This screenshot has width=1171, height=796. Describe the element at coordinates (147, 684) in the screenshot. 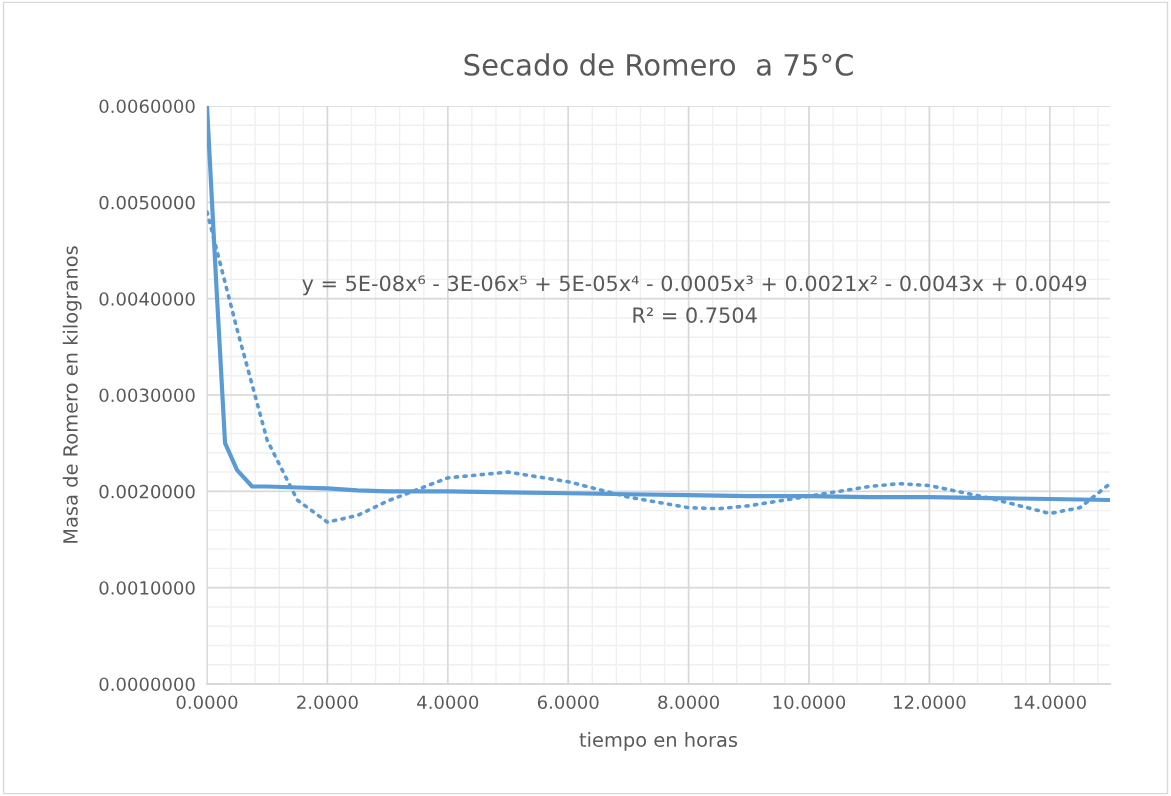

I see `y-tick-label: 0.0000000` at that location.